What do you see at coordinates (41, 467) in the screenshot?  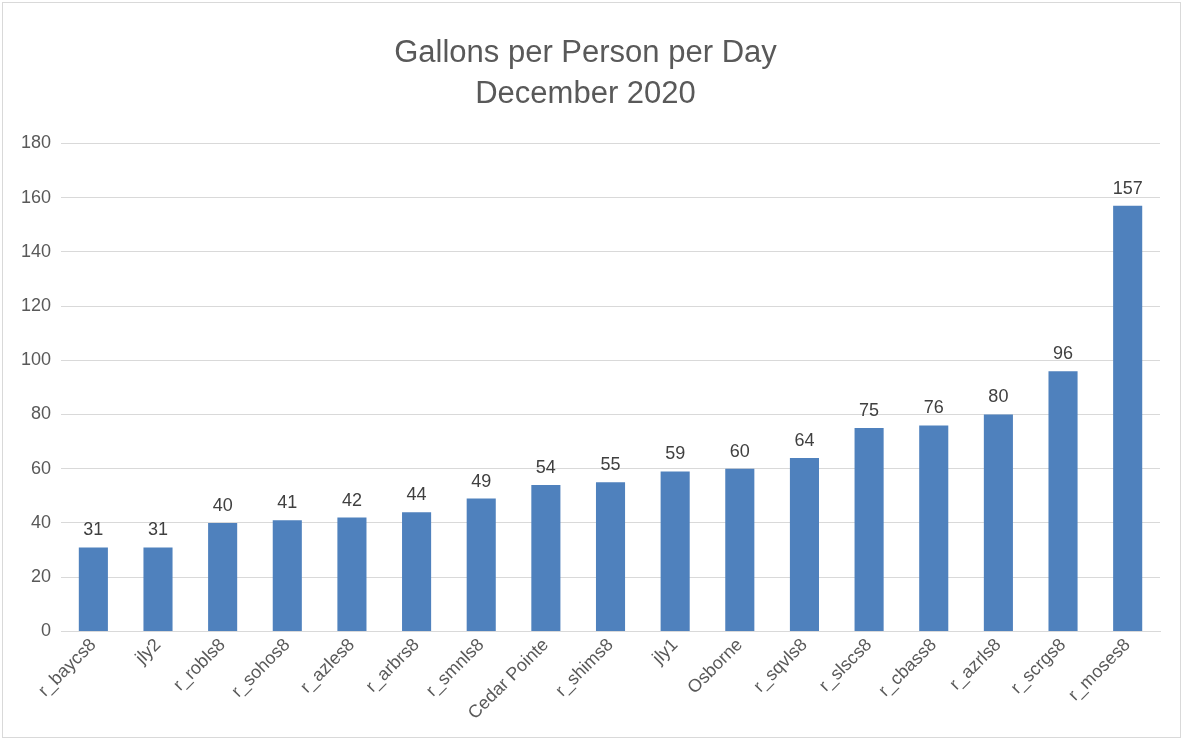 I see `y-tick-label: 60` at bounding box center [41, 467].